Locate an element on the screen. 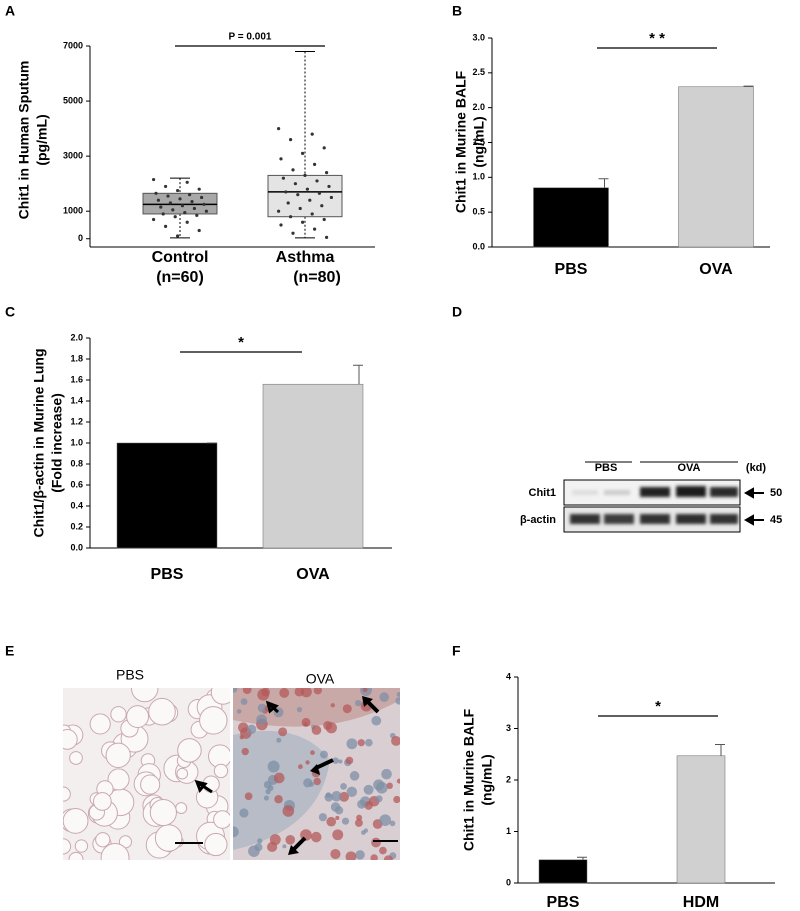 The height and width of the screenshot is (911, 800). y-tick-label: 3000 is located at coordinates (73, 156).